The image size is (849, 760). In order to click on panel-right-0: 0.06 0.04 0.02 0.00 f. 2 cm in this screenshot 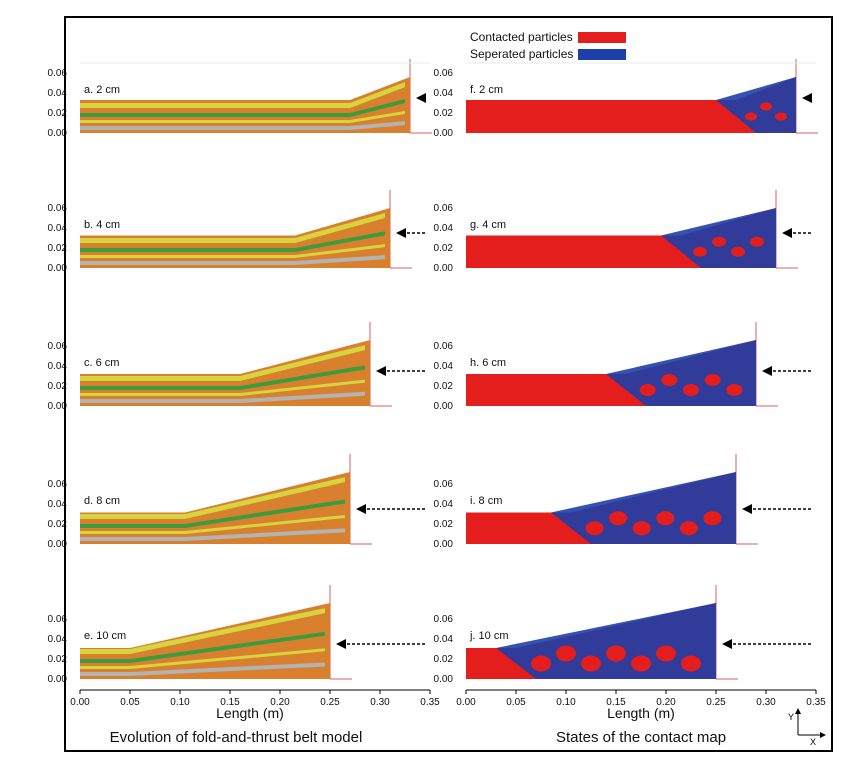, I will do `click(626, 99)`.